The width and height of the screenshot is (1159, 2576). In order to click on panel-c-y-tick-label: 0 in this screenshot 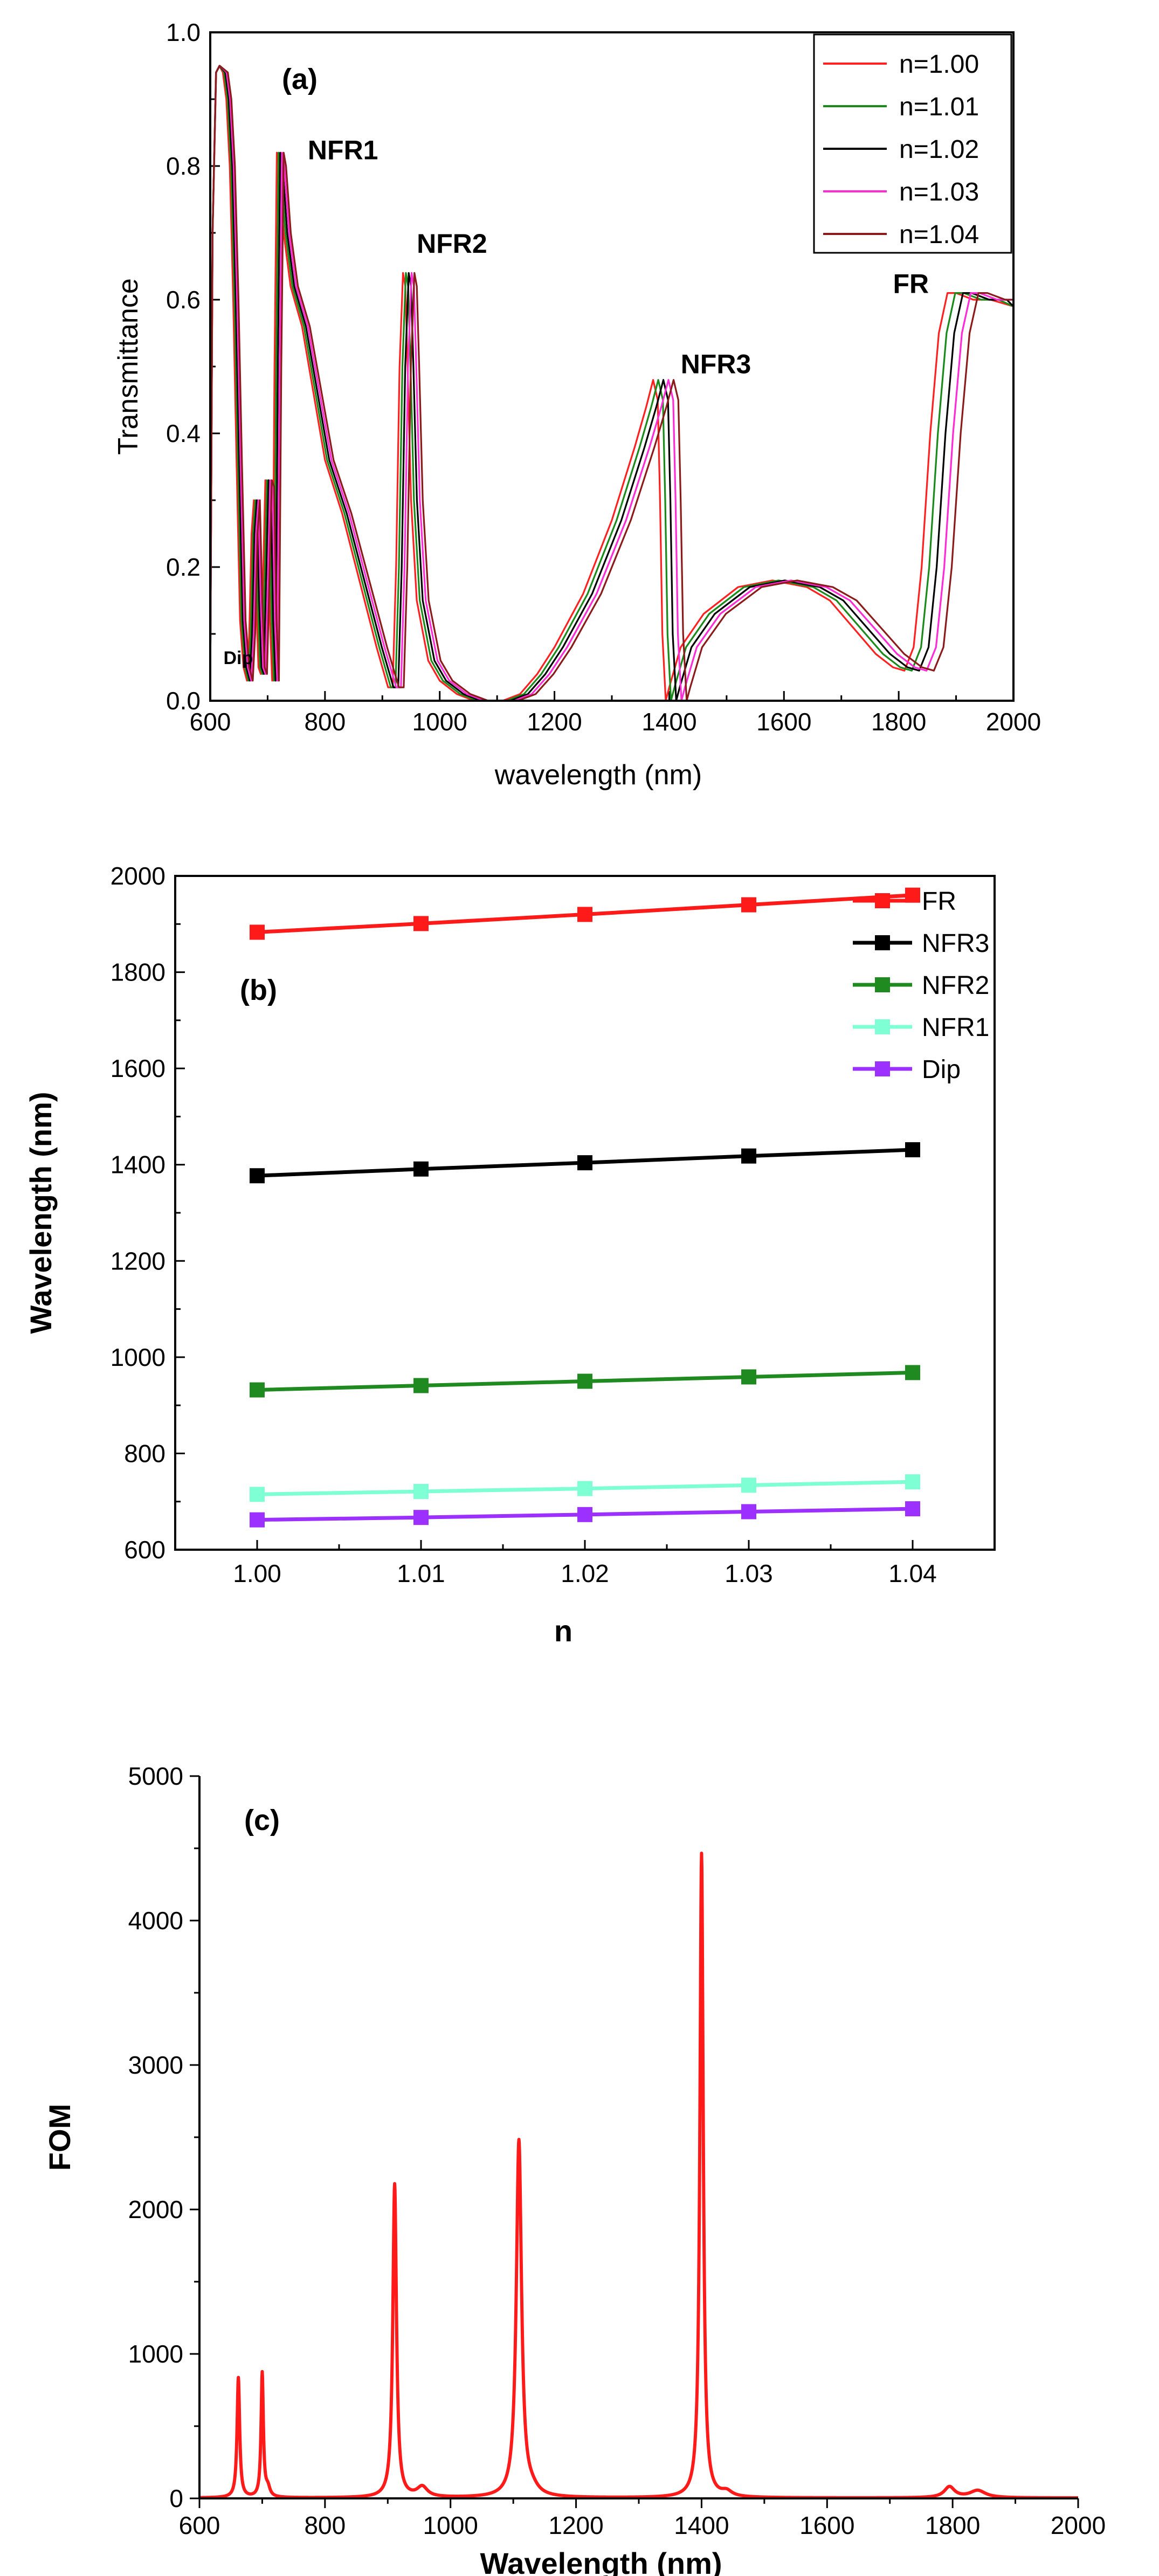, I will do `click(176, 2498)`.